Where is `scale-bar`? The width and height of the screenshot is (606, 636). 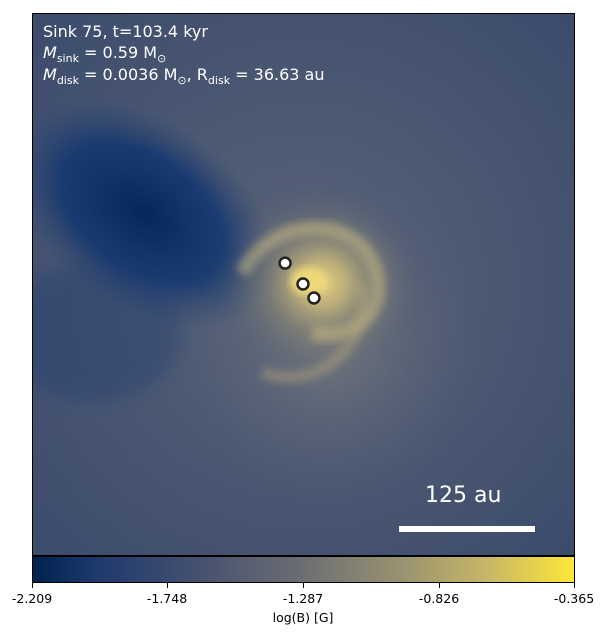 scale-bar is located at coordinates (467, 529).